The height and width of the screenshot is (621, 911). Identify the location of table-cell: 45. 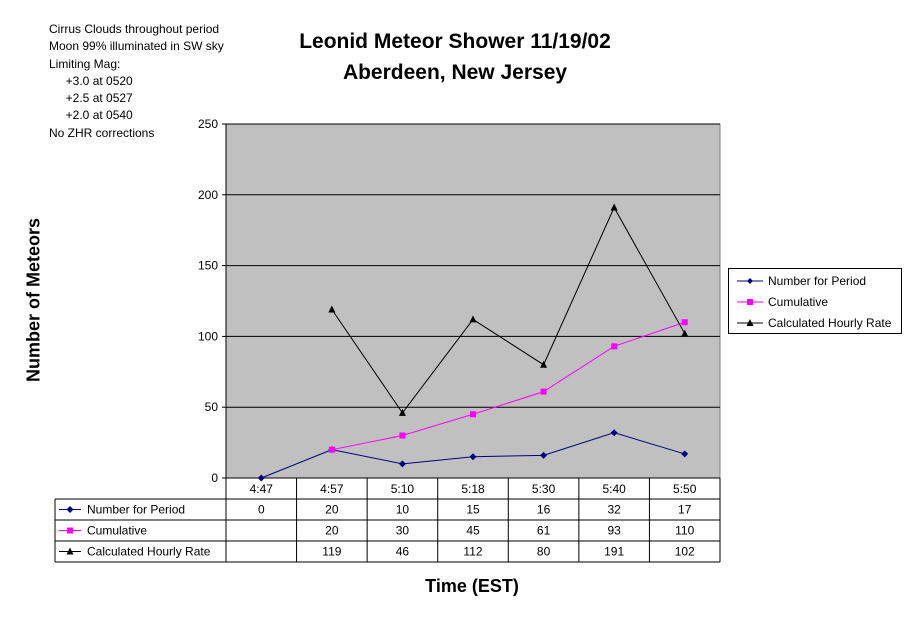
(473, 531).